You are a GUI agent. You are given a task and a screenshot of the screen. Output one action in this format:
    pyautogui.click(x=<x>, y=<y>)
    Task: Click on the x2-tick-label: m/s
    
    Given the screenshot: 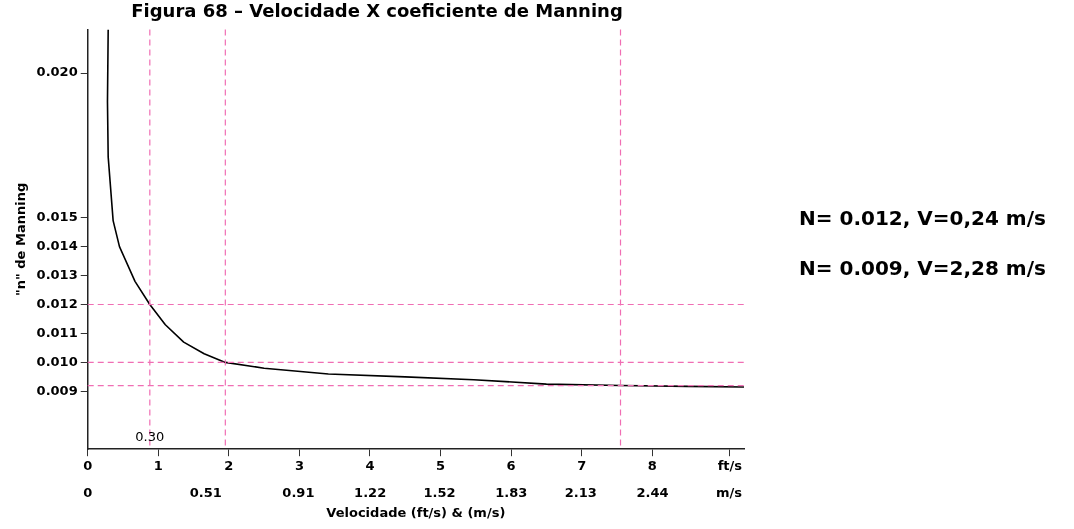 What is the action you would take?
    pyautogui.click(x=729, y=492)
    